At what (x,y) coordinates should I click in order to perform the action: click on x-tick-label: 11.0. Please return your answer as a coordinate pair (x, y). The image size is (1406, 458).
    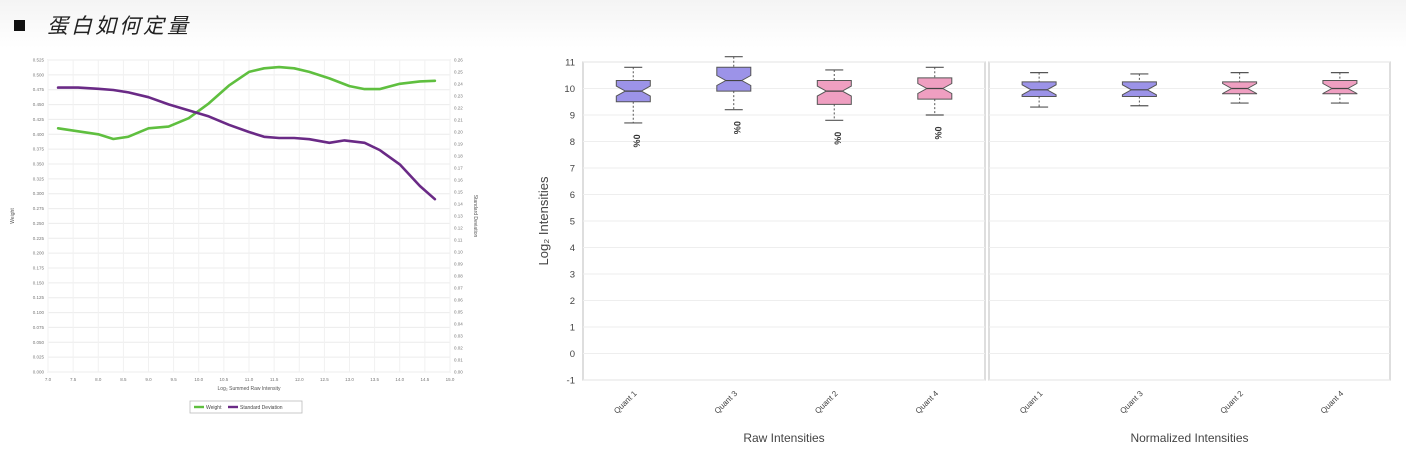
    Looking at the image, I should click on (249, 379).